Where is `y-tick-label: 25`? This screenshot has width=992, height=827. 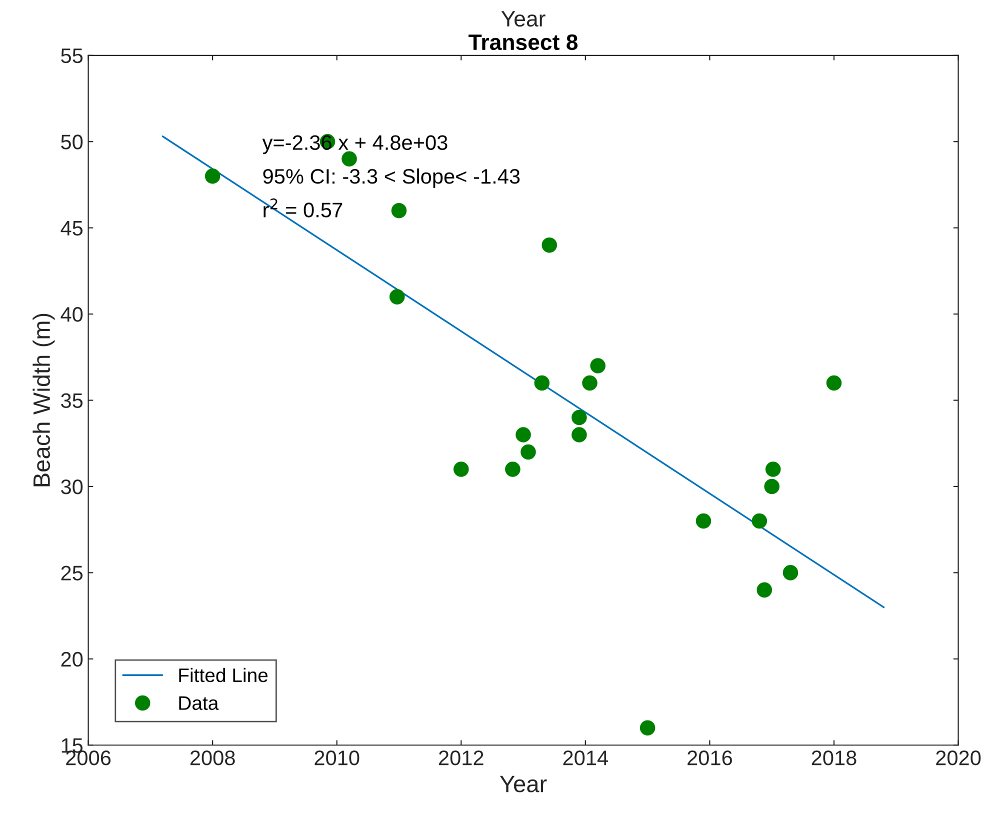
y-tick-label: 25 is located at coordinates (72, 573).